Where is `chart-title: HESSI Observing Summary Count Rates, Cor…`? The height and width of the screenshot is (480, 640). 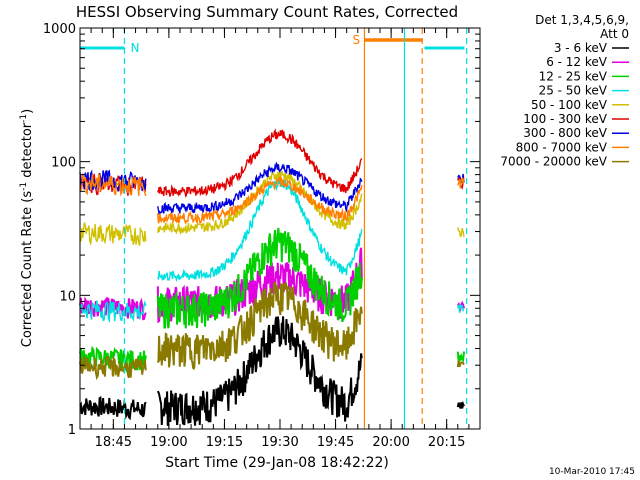
chart-title: HESSI Observing Summary Count Rates, Cor… is located at coordinates (267, 12).